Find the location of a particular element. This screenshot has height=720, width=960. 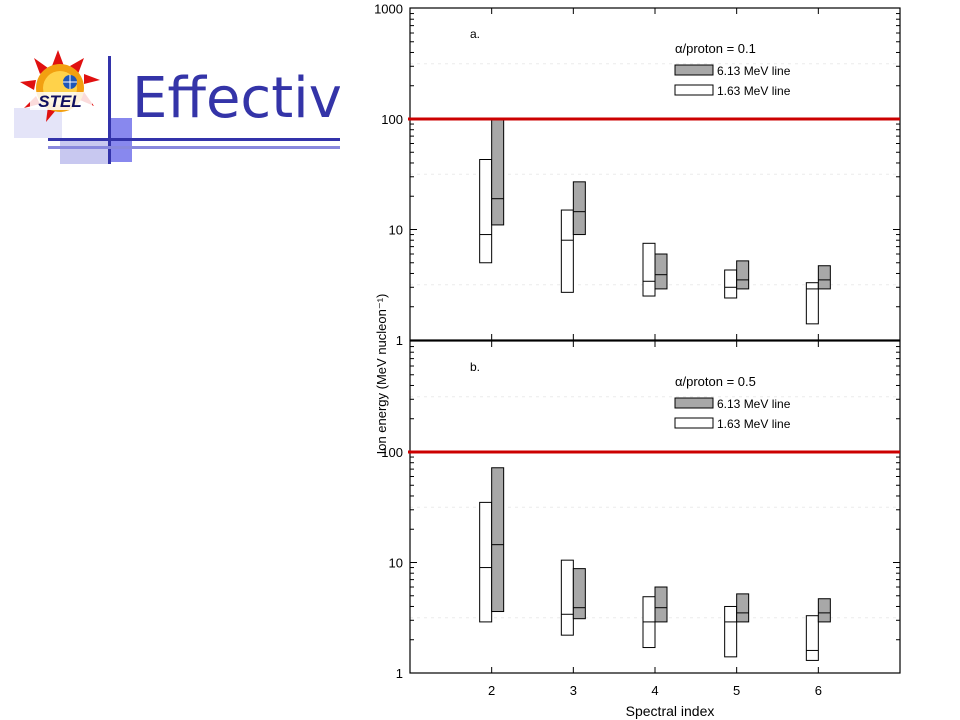

decor-square-pale is located at coordinates (38, 123).